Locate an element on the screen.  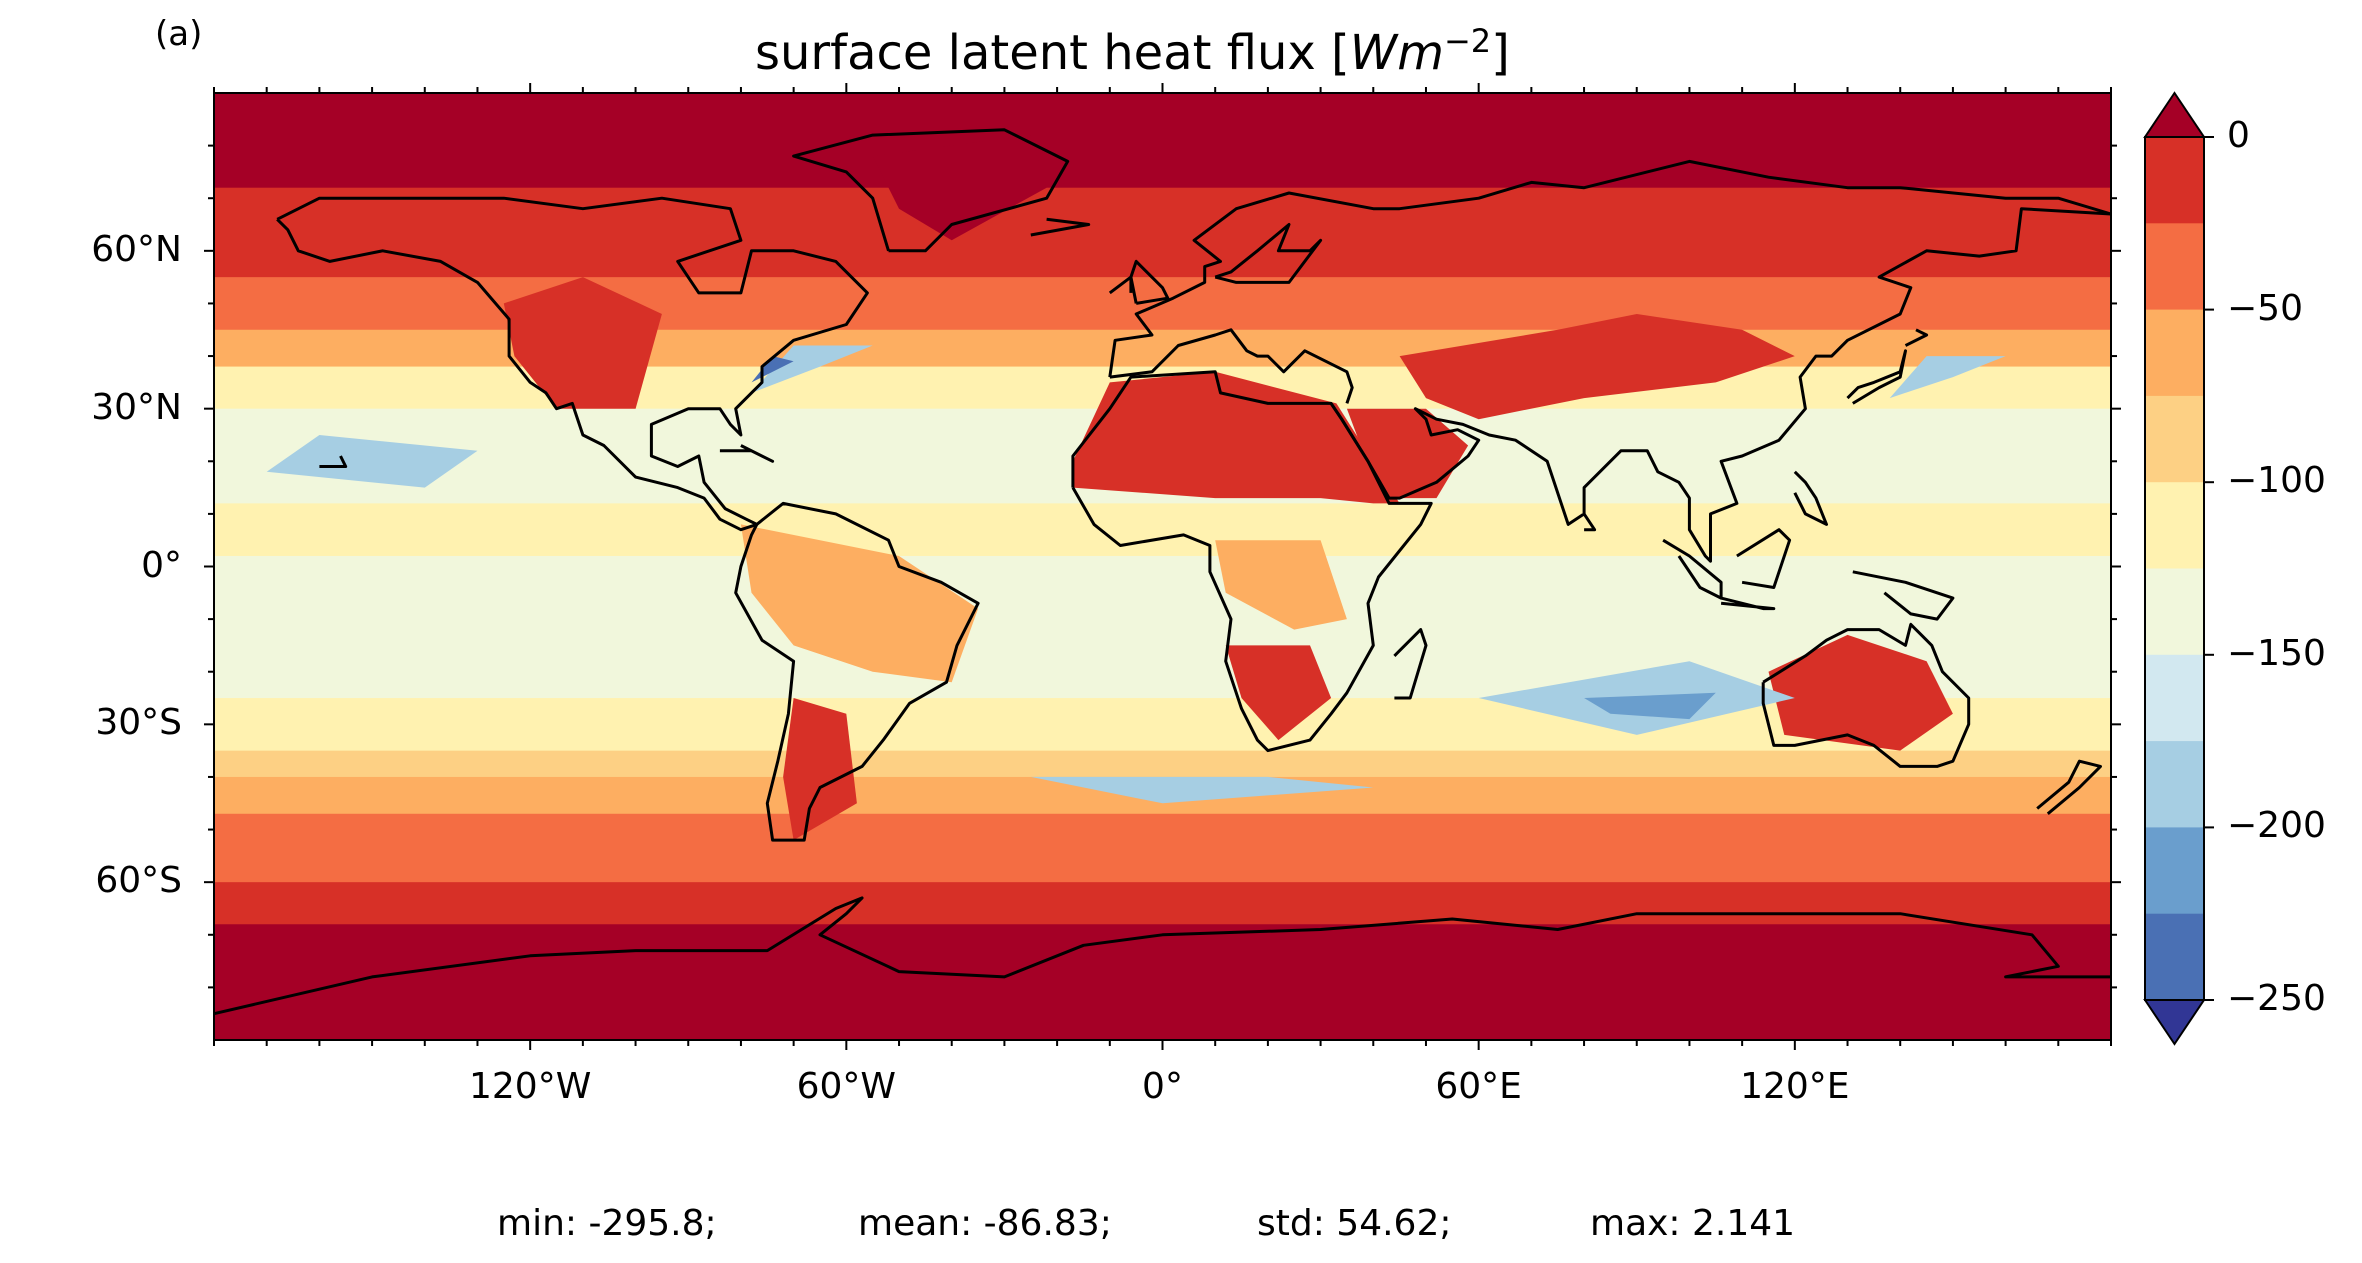
stat-min: min: -295.8; is located at coordinates (607, 1223).